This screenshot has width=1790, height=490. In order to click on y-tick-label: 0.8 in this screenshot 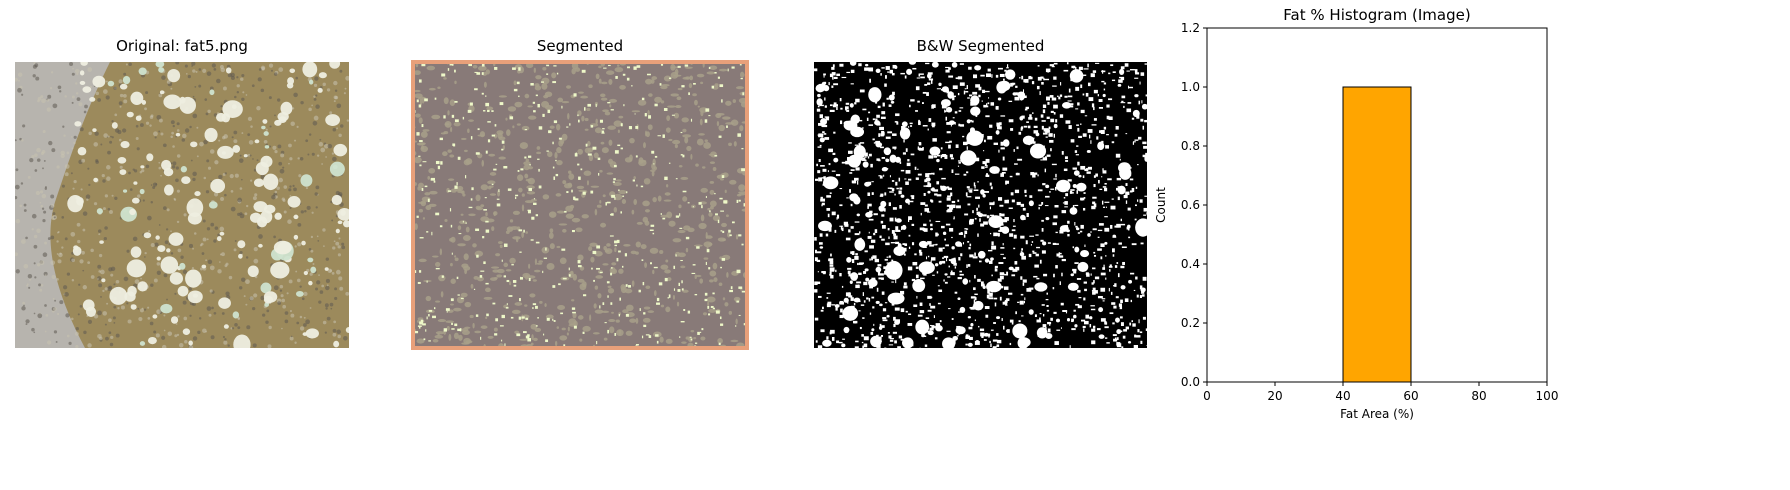, I will do `click(1190, 146)`.